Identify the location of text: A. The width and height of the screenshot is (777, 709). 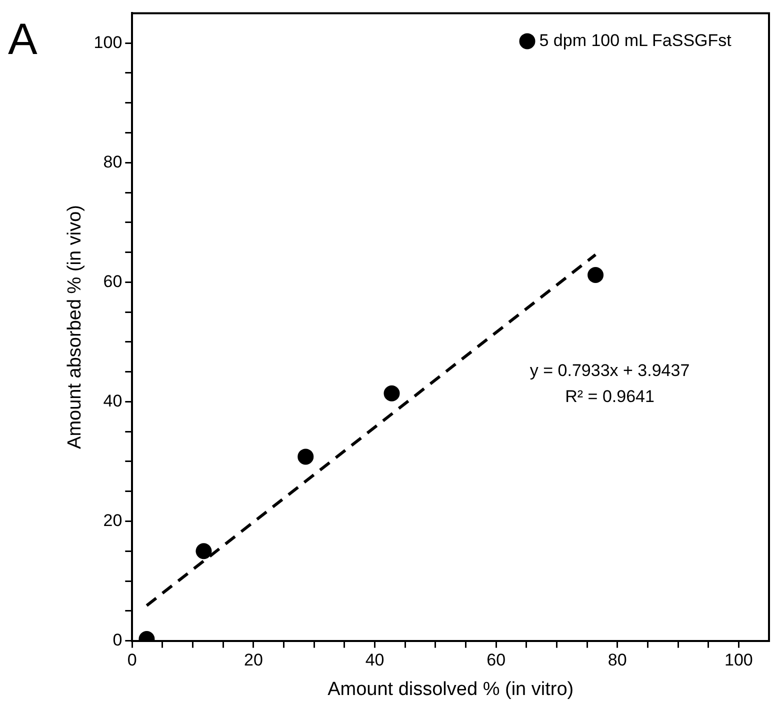
(23, 39).